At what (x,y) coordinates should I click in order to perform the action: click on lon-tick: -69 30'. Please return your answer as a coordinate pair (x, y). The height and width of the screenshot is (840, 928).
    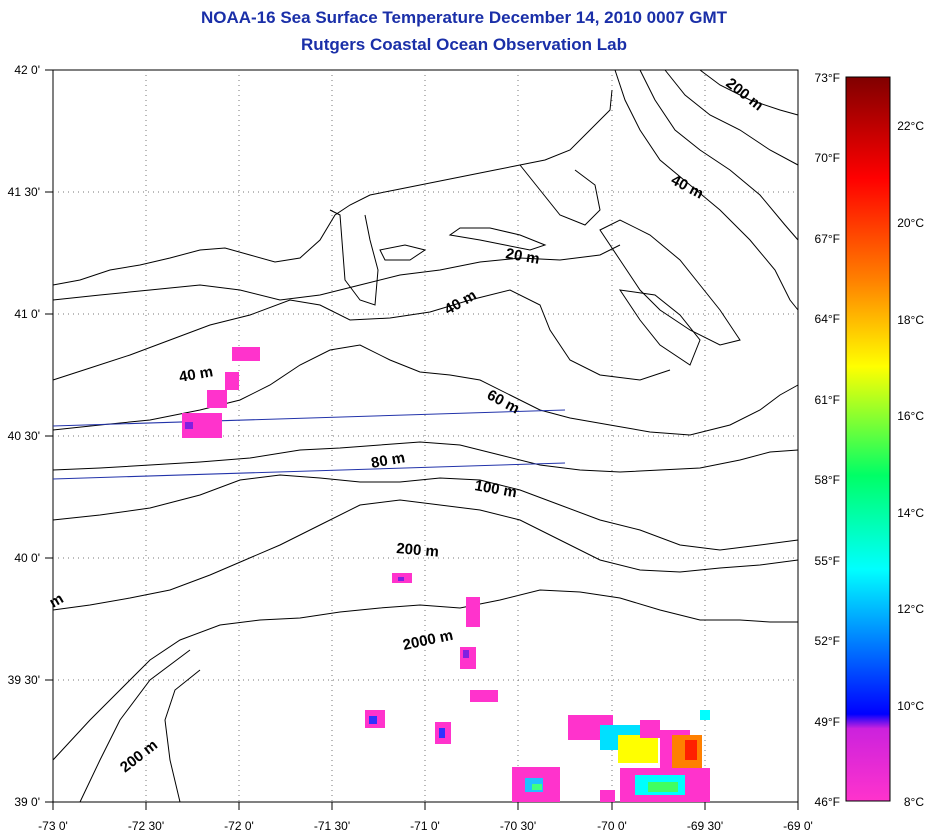
    Looking at the image, I should click on (705, 826).